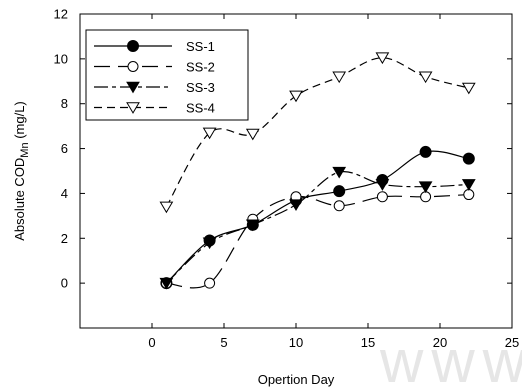 Image resolution: width=522 pixels, height=388 pixels. I want to click on x-tick-label: 10, so click(296, 342).